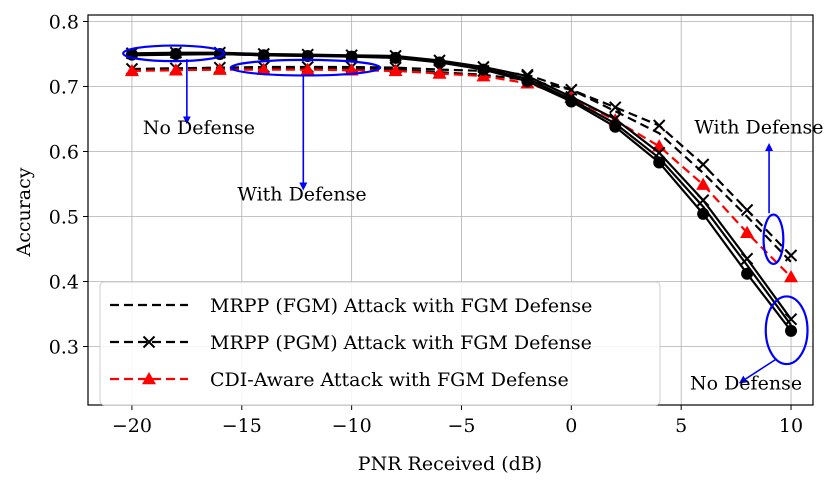 The image size is (830, 485). What do you see at coordinates (64, 218) in the screenshot?
I see `y-tick-label: 0.5` at bounding box center [64, 218].